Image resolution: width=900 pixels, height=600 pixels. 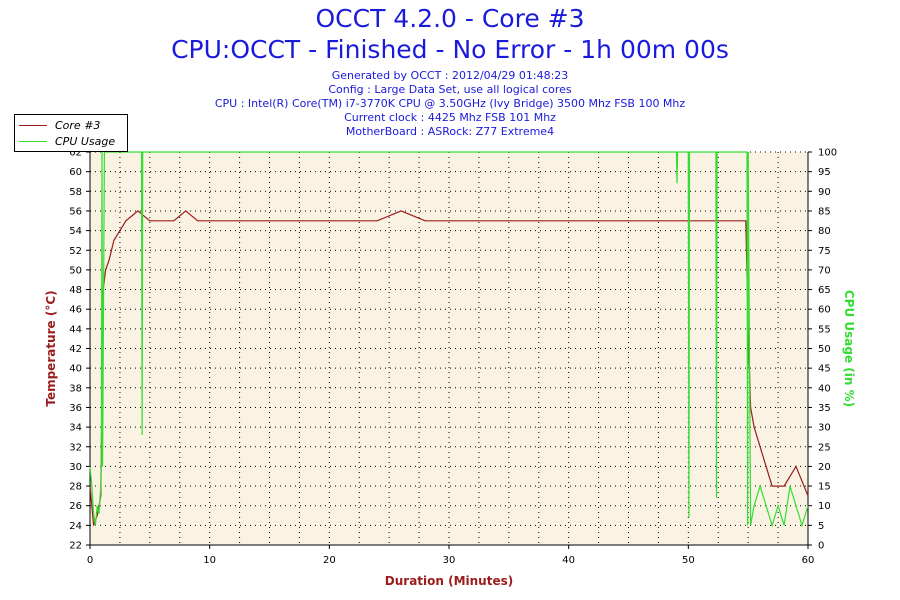 What do you see at coordinates (824, 369) in the screenshot?
I see `y-right-tick-label: 45` at bounding box center [824, 369].